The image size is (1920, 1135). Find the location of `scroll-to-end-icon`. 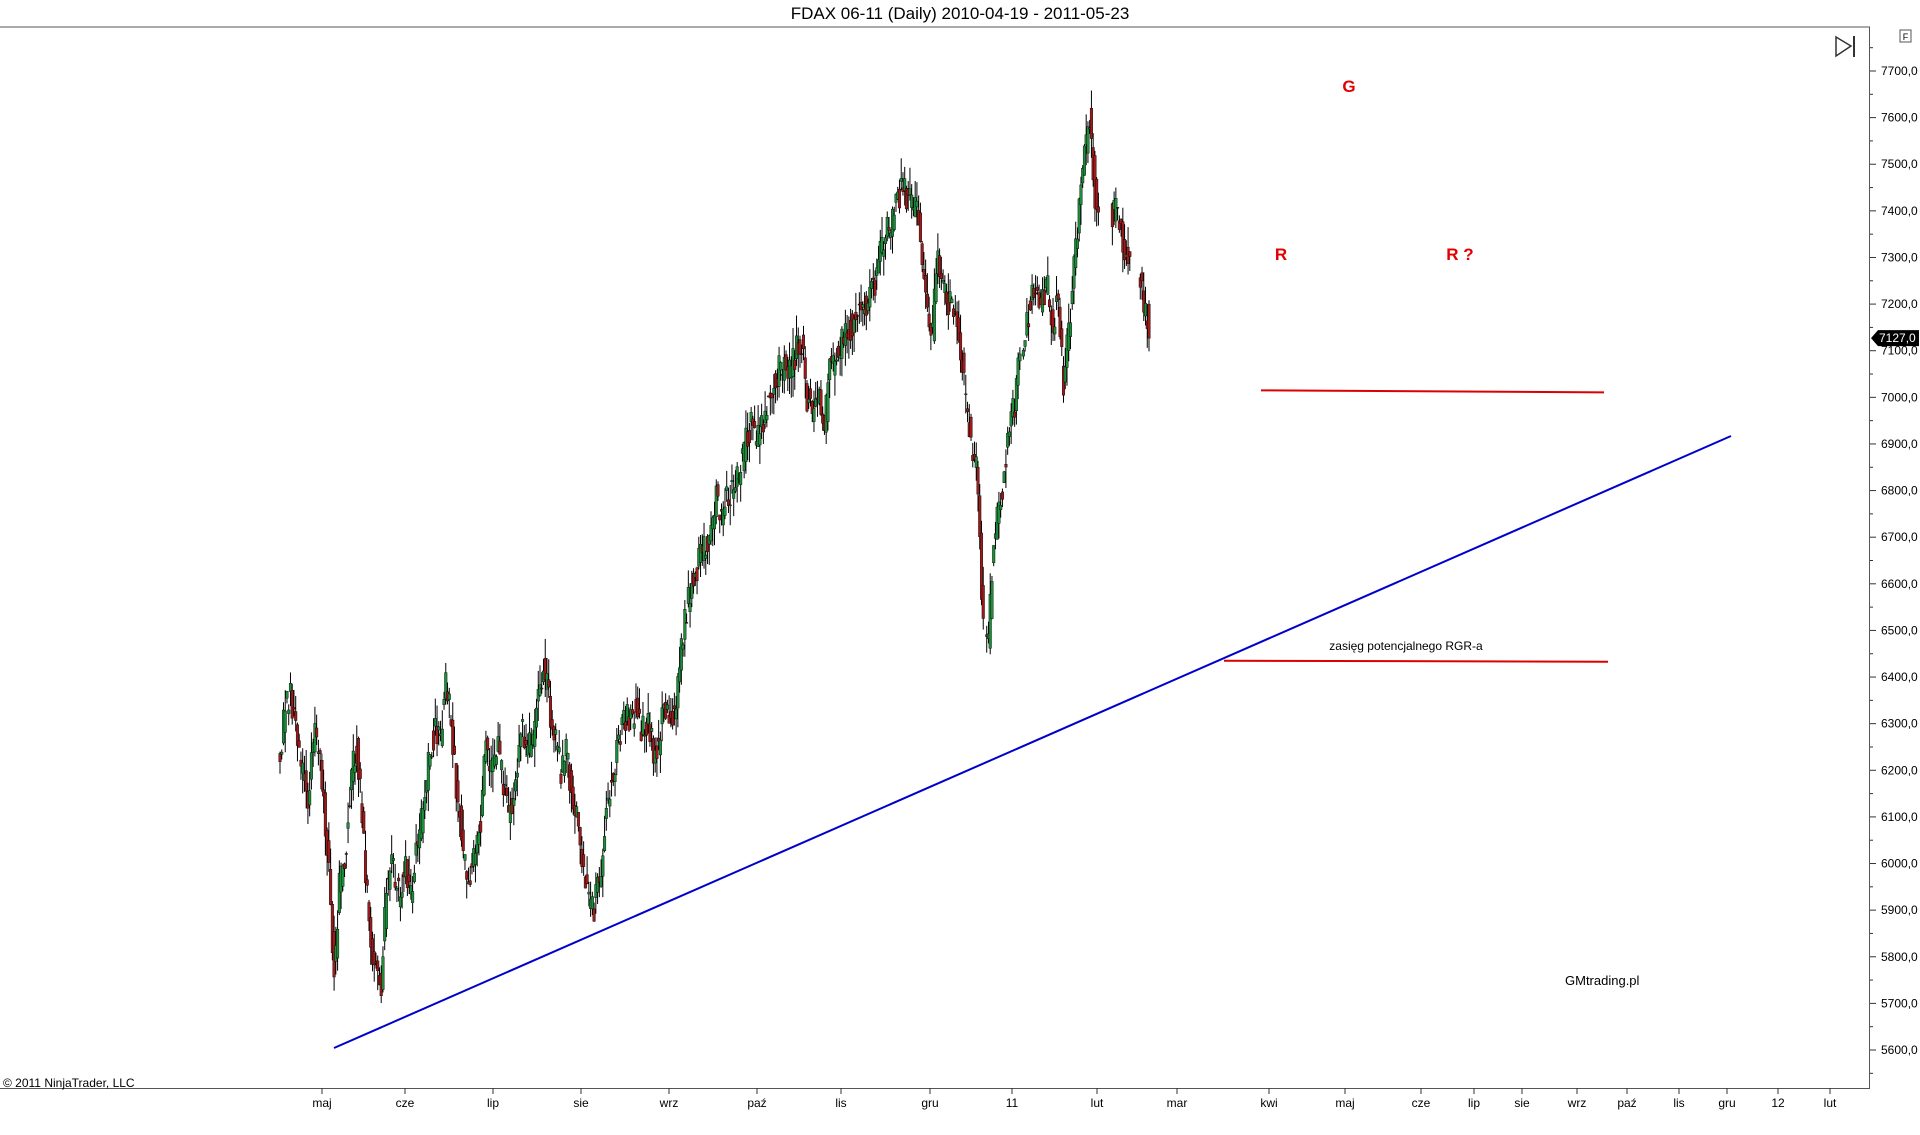

scroll-to-end-icon is located at coordinates (1845, 46).